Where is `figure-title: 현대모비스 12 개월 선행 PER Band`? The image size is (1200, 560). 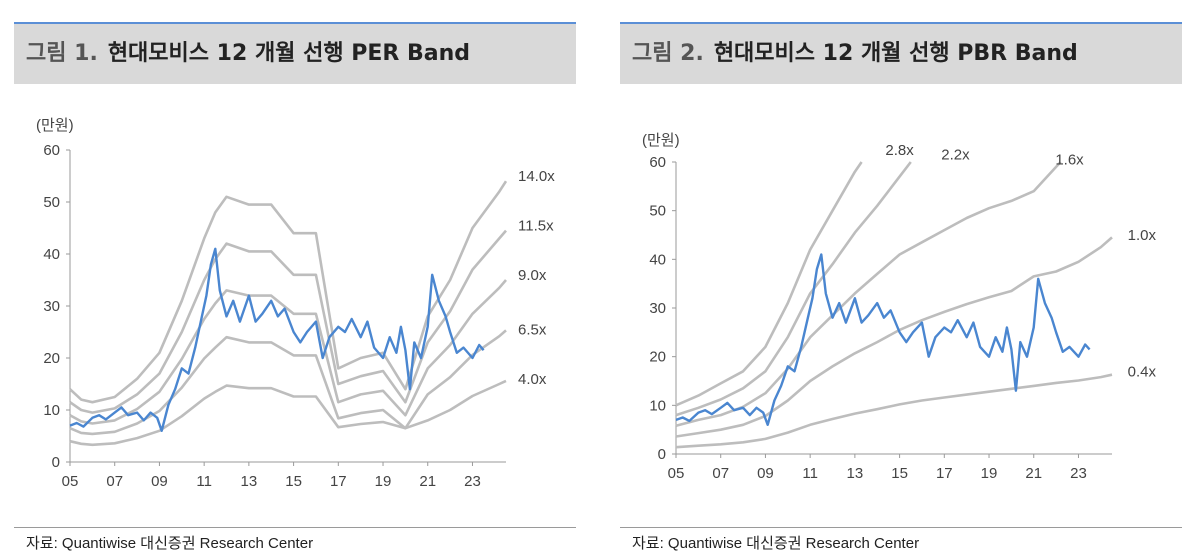 figure-title: 현대모비스 12 개월 선행 PER Band is located at coordinates (289, 53).